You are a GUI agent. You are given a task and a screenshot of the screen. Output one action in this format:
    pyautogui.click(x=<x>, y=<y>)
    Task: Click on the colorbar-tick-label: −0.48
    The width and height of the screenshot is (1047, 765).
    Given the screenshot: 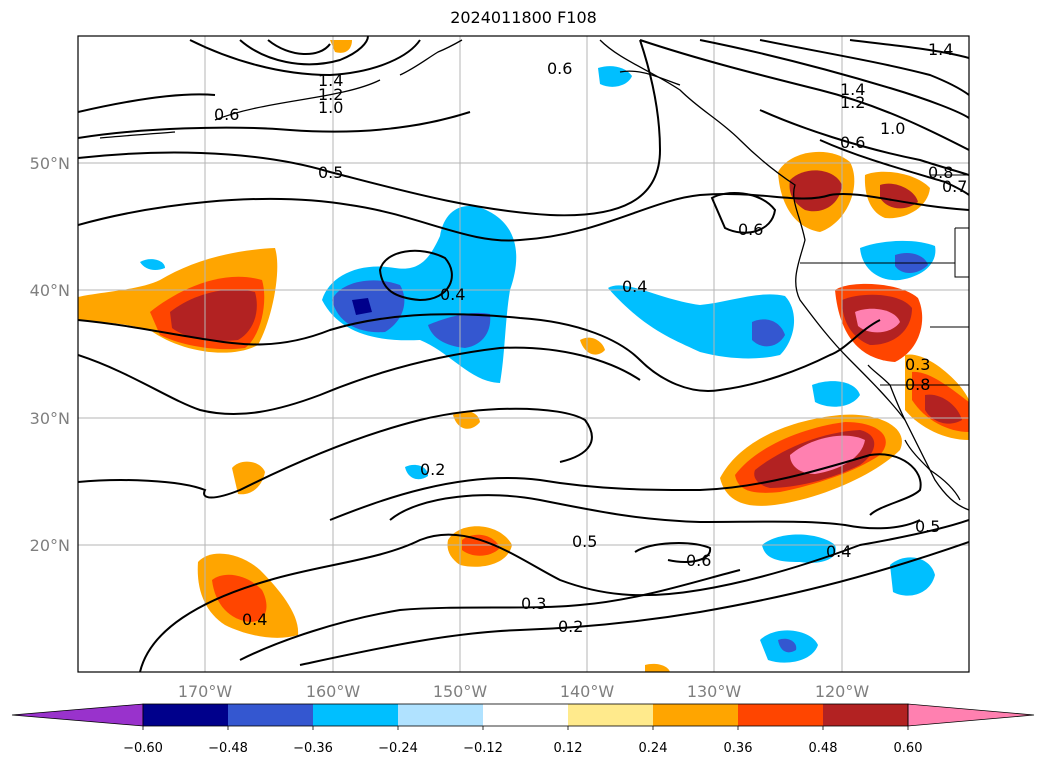 What is the action you would take?
    pyautogui.click(x=228, y=748)
    